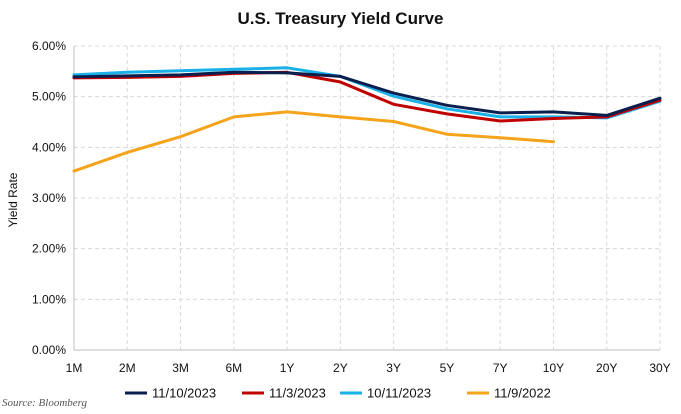 This screenshot has width=681, height=414. I want to click on x-tick-label: 7Y, so click(500, 368).